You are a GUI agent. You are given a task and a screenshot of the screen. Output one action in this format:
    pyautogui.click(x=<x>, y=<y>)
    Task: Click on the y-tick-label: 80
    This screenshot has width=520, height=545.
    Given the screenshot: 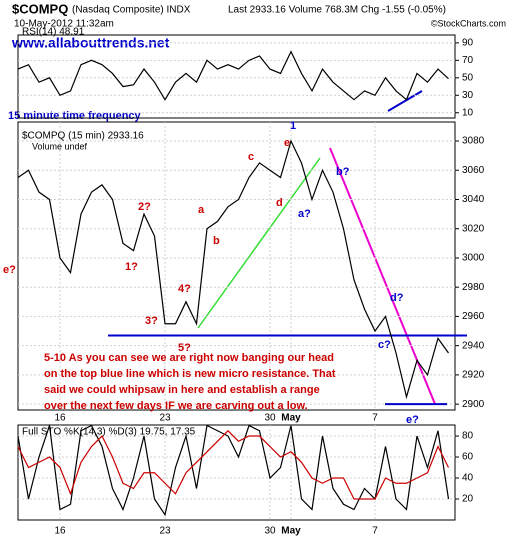 What is the action you would take?
    pyautogui.click(x=468, y=436)
    